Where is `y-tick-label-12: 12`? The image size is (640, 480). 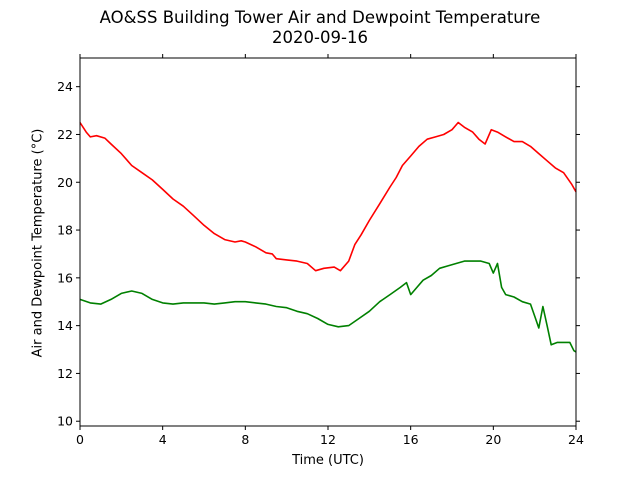 y-tick-label-12: 12 is located at coordinates (65, 373).